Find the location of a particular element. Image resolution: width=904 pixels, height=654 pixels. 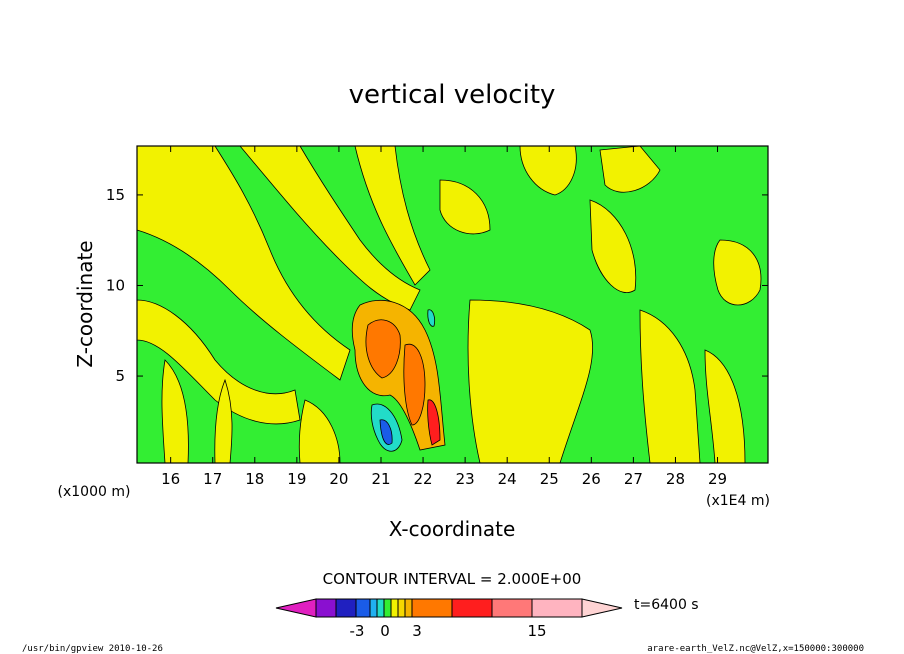

colorbar-tick-label: 3 is located at coordinates (417, 631).